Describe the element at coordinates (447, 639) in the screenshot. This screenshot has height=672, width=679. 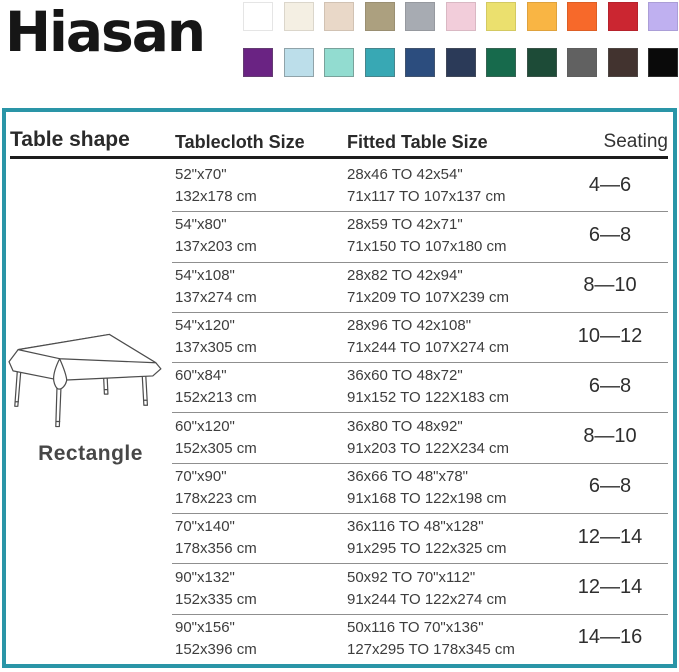
I see `fitted-size-cell: 50x116 TO 70"x136" 127x295 TO 178x345 cm` at that location.